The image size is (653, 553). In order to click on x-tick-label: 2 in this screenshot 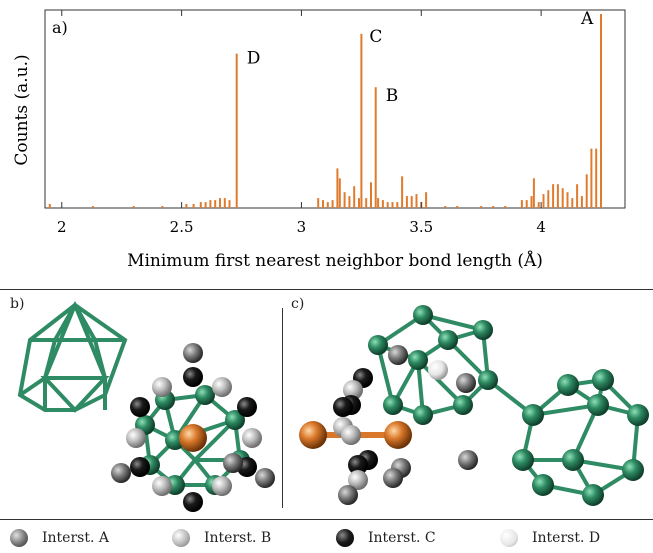, I will do `click(62, 227)`.